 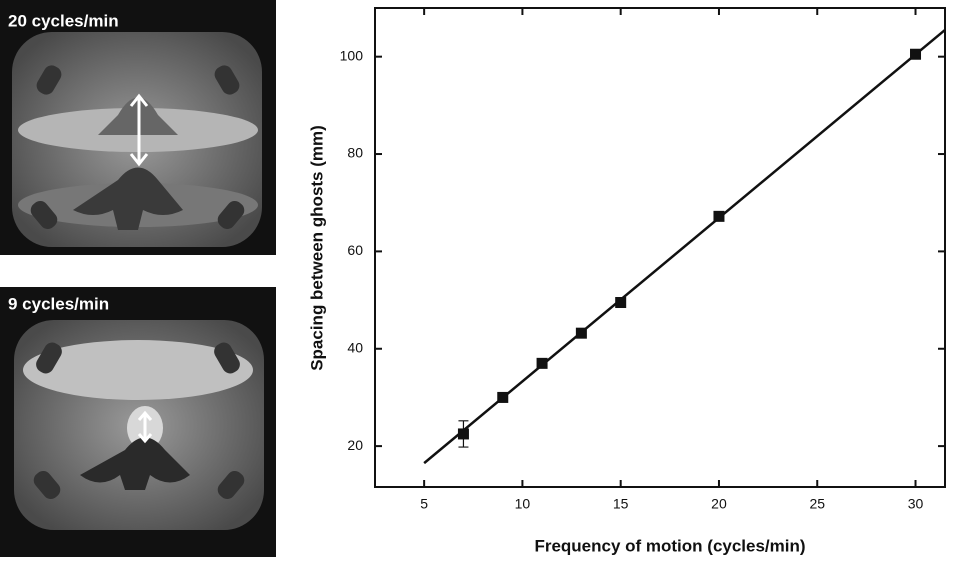 I want to click on panel-label: 20 cycles/min, so click(x=63, y=20).